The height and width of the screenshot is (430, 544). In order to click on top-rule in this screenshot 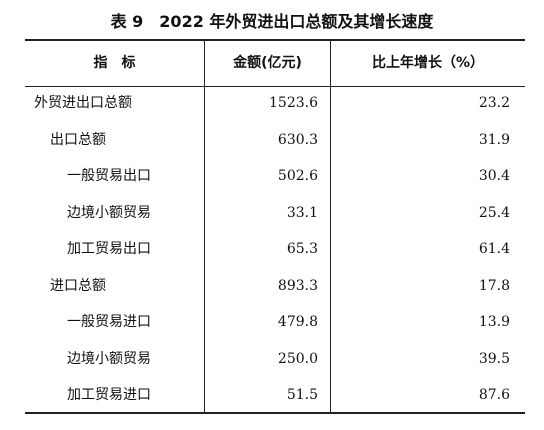, I will do `click(275, 40)`.